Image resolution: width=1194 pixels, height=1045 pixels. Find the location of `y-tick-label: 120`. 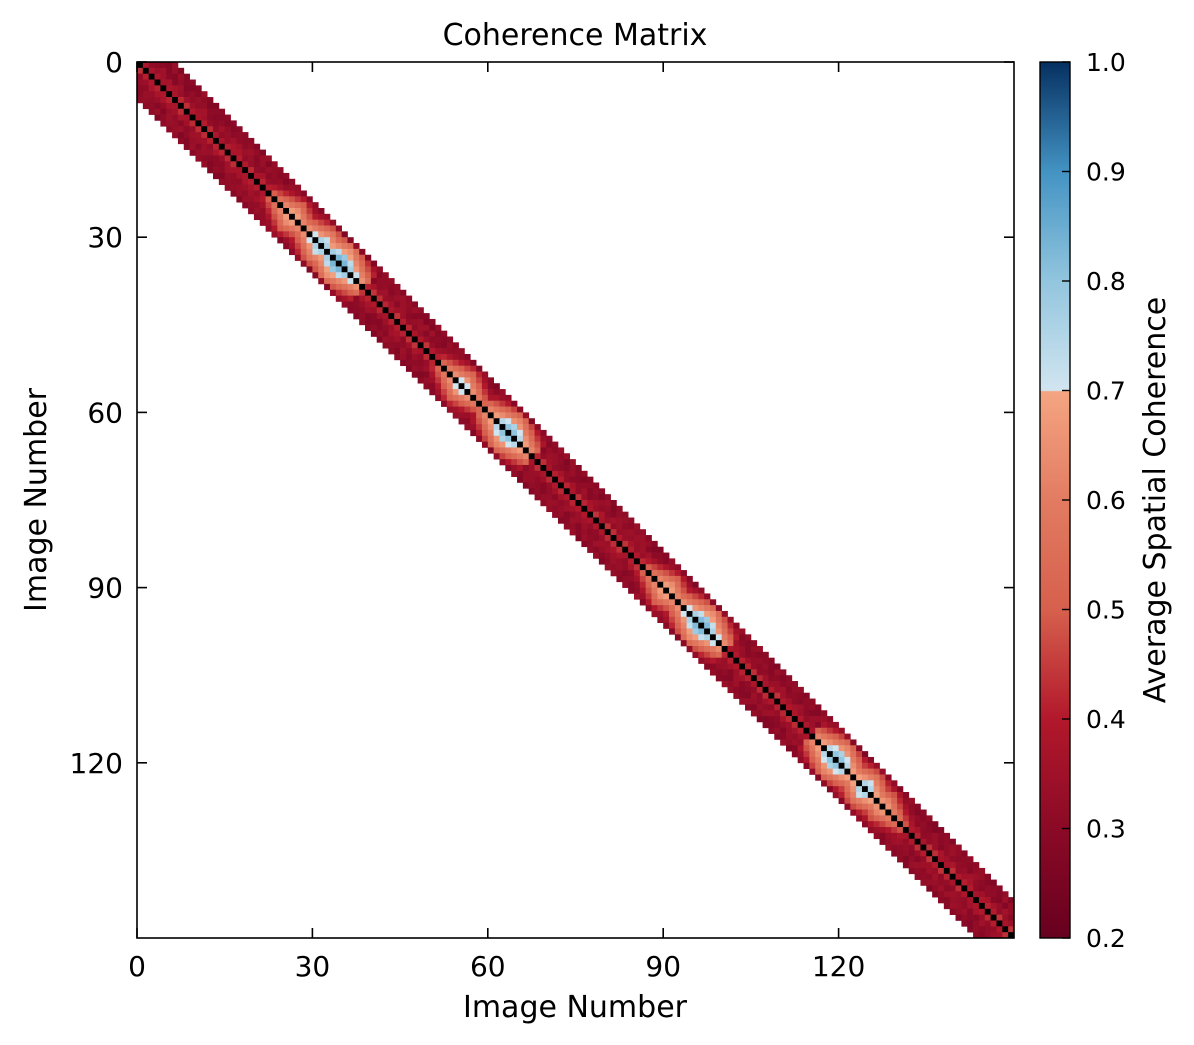

y-tick-label: 120 is located at coordinates (96, 763).